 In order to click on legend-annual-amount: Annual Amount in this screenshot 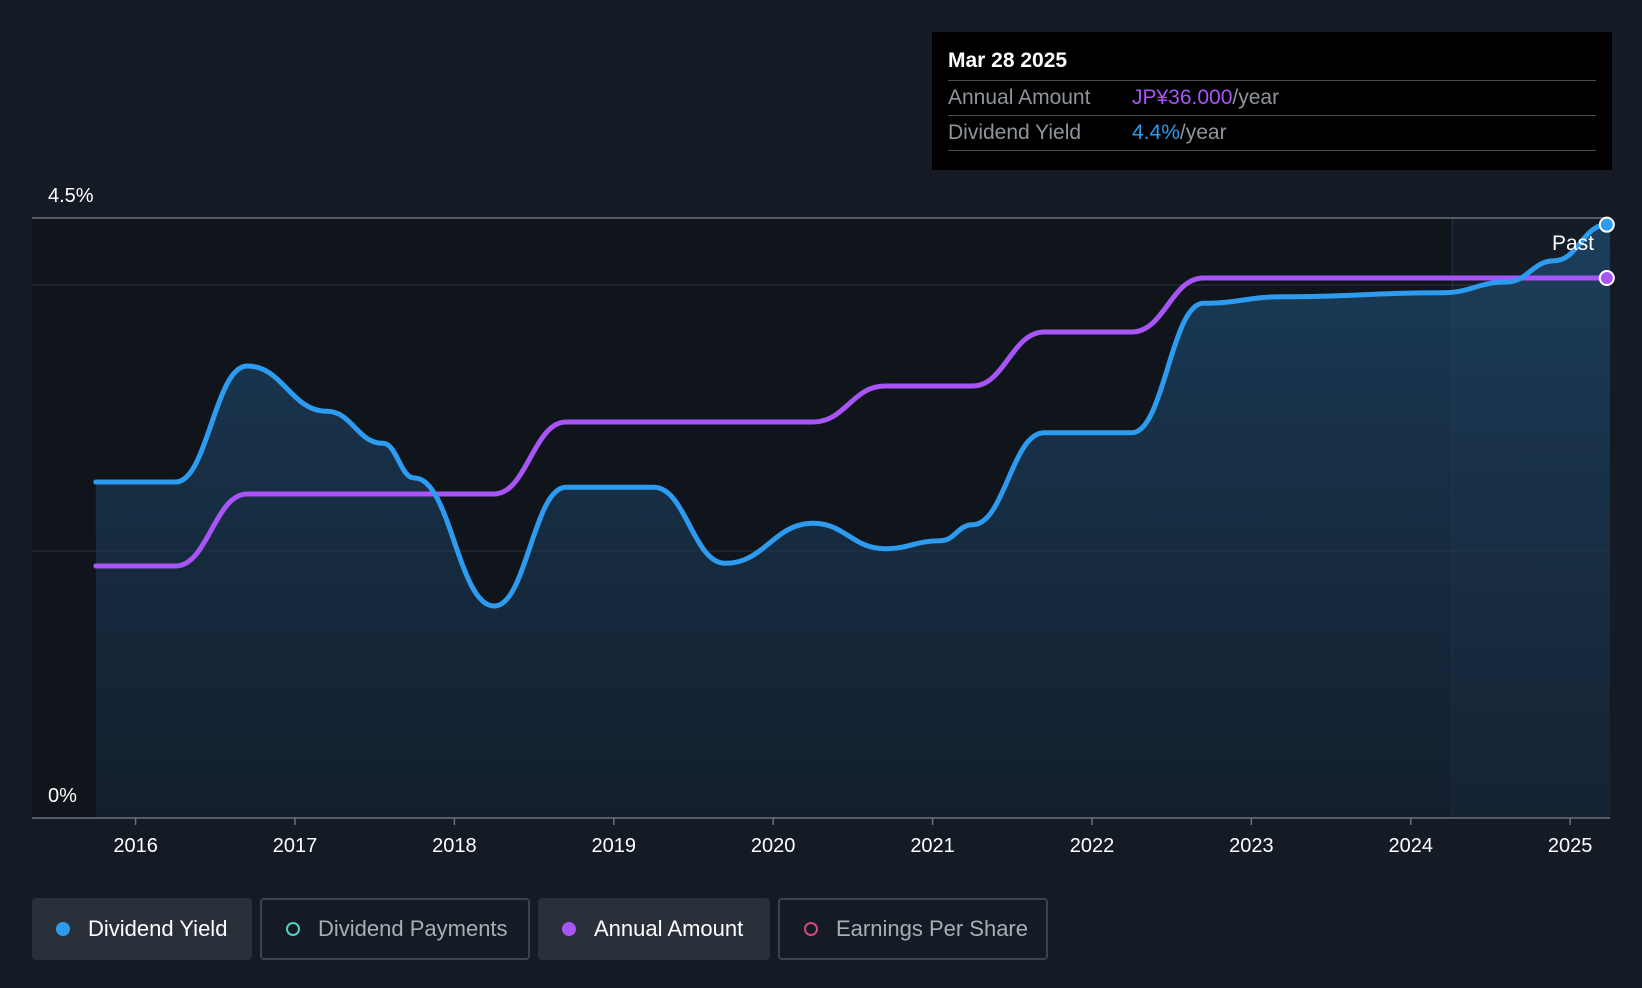, I will do `click(654, 929)`.